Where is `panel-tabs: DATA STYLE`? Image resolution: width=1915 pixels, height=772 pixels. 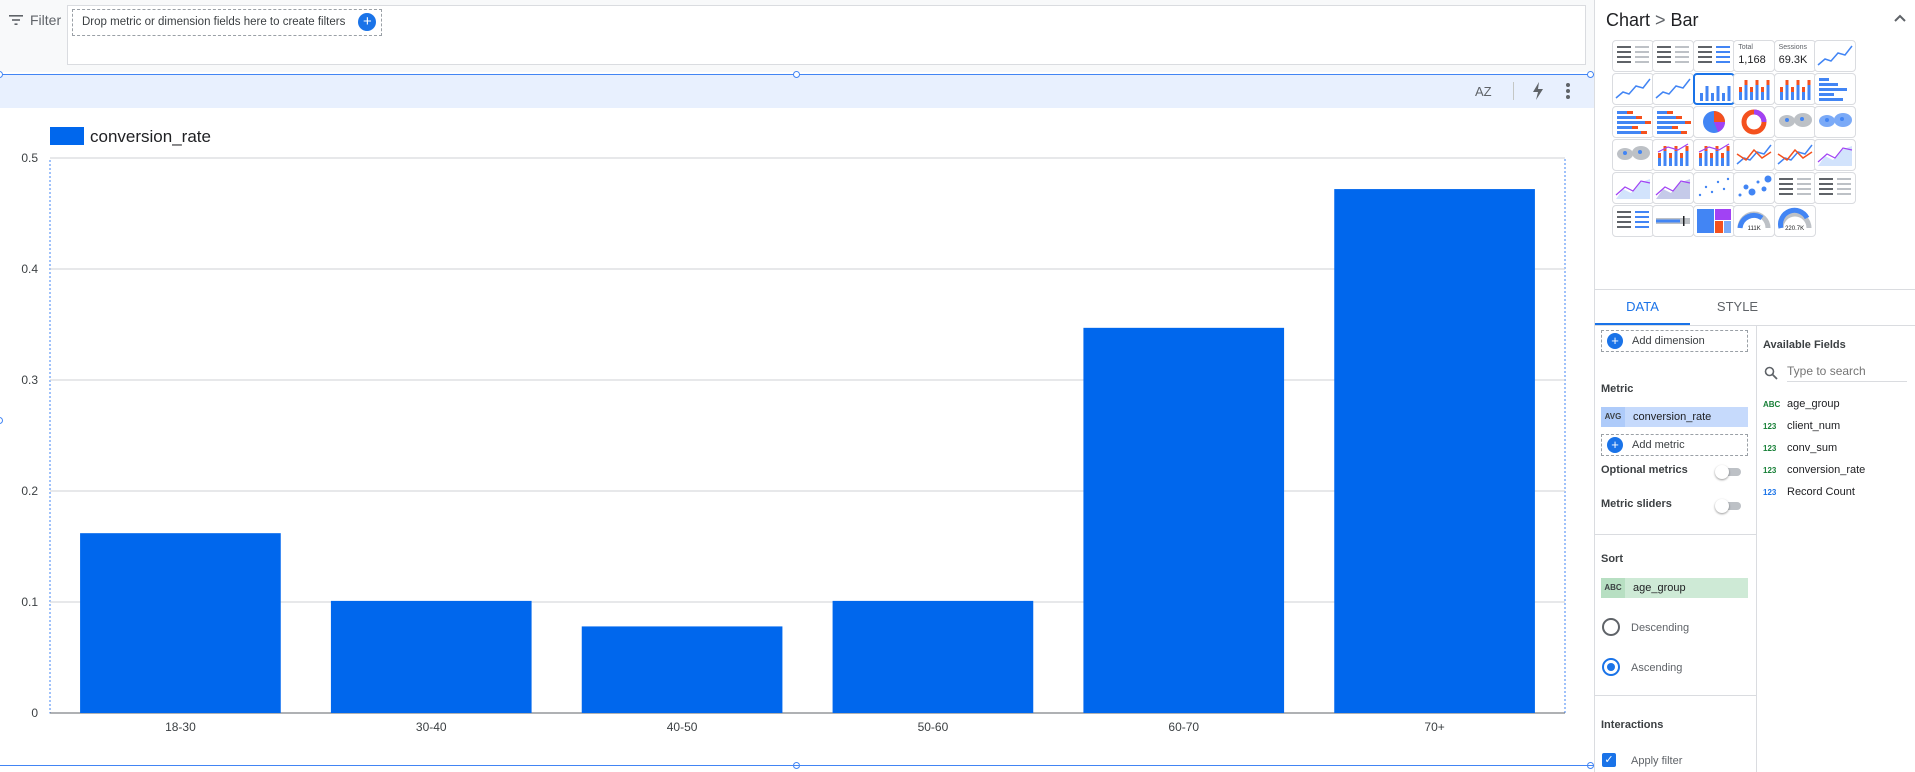 panel-tabs: DATA STYLE is located at coordinates (1755, 307).